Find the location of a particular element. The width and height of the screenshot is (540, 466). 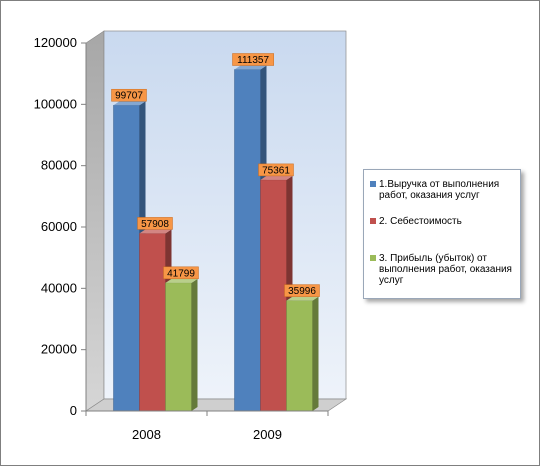

data-label-value: 99707 is located at coordinates (129, 96).